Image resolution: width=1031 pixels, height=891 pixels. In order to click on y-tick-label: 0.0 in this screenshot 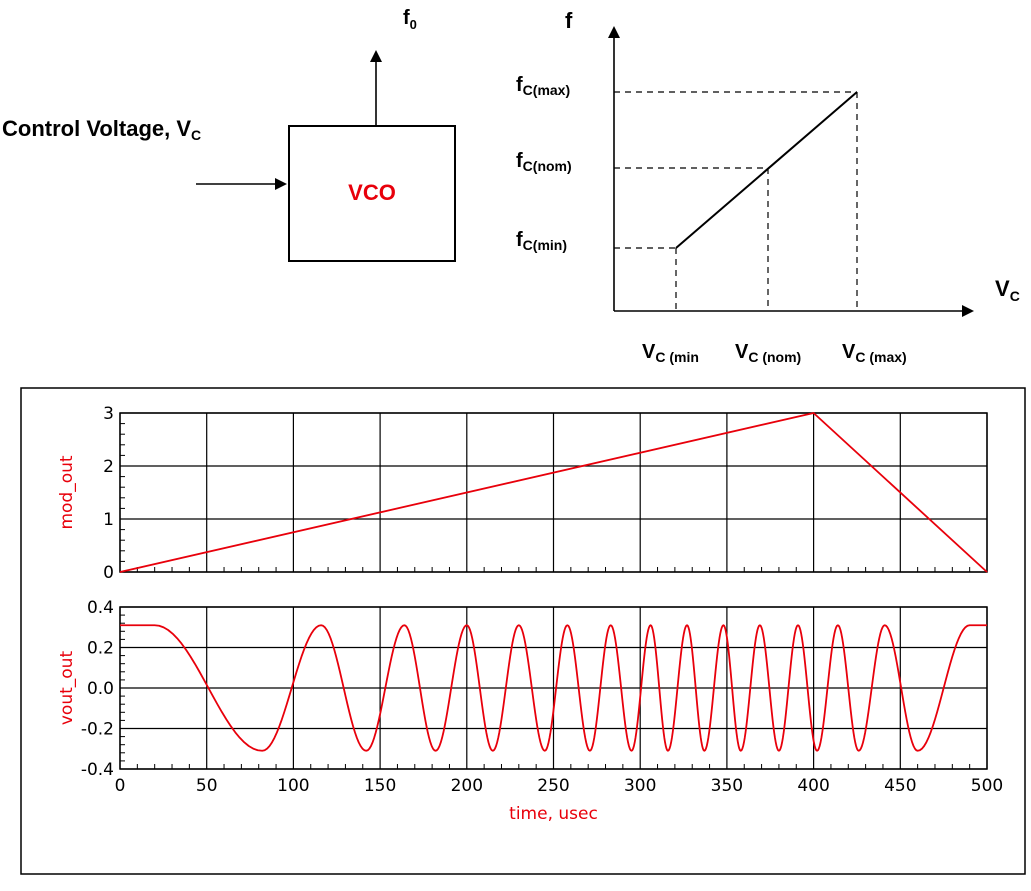, I will do `click(100, 689)`.